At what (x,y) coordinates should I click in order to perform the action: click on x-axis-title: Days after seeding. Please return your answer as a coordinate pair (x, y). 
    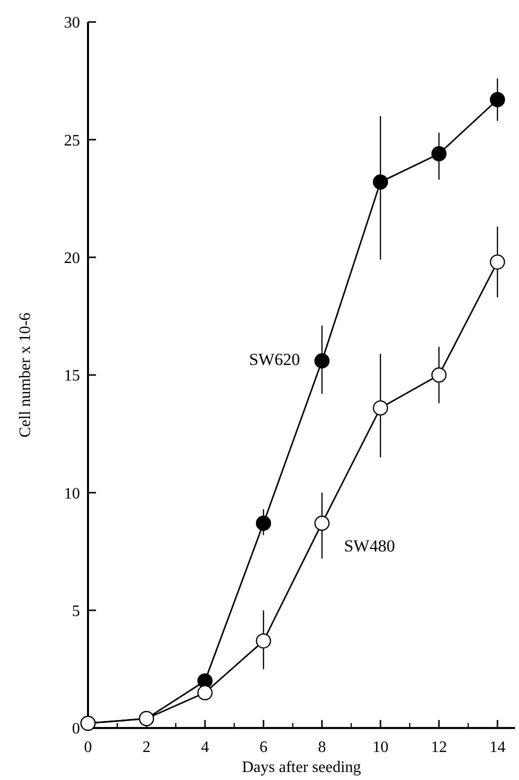
    Looking at the image, I should click on (302, 767).